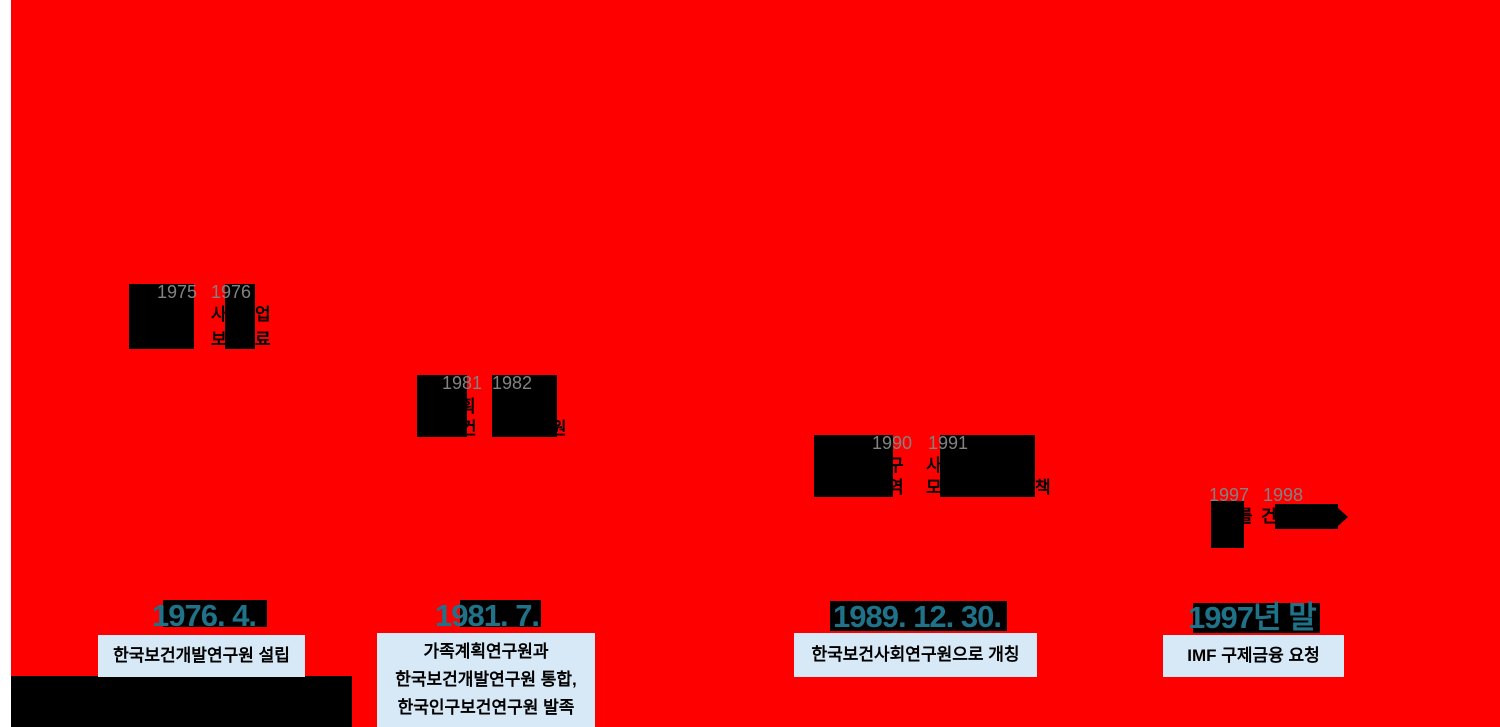 The height and width of the screenshot is (727, 1500). I want to click on milestone-date: 1976. 4., so click(204, 615).